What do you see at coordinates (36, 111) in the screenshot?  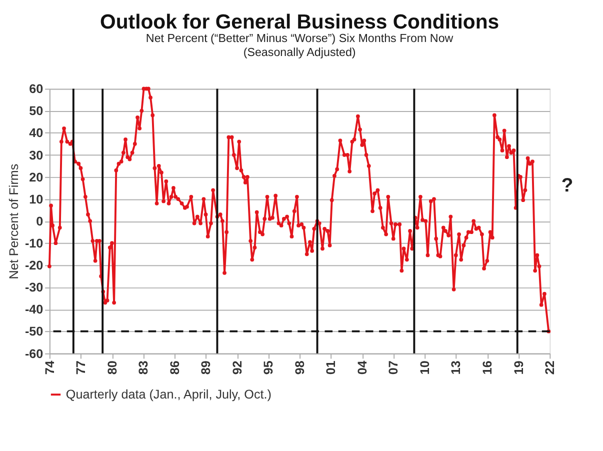 I see `y-tick-label: 50` at bounding box center [36, 111].